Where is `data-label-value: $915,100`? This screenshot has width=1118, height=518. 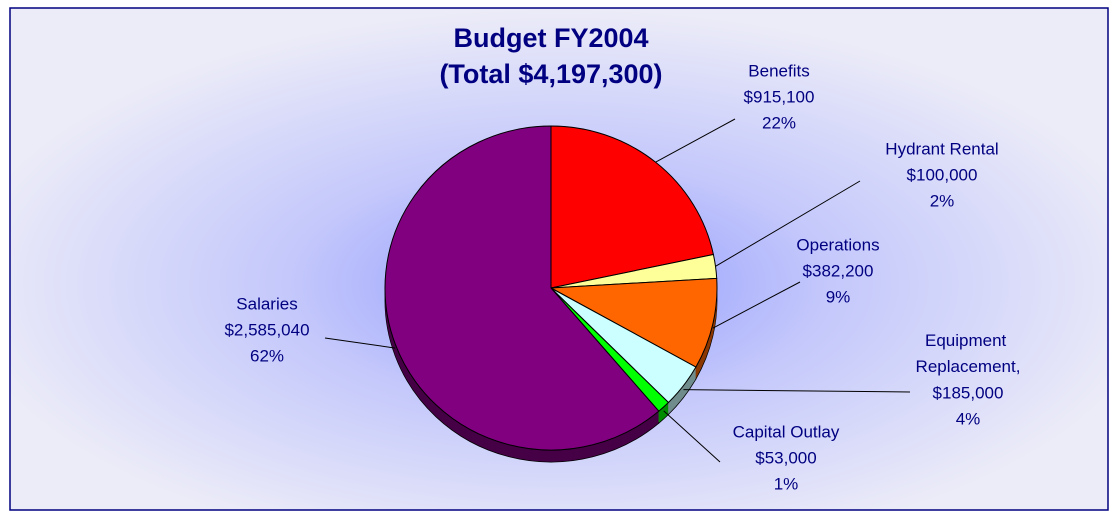 data-label-value: $915,100 is located at coordinates (779, 96).